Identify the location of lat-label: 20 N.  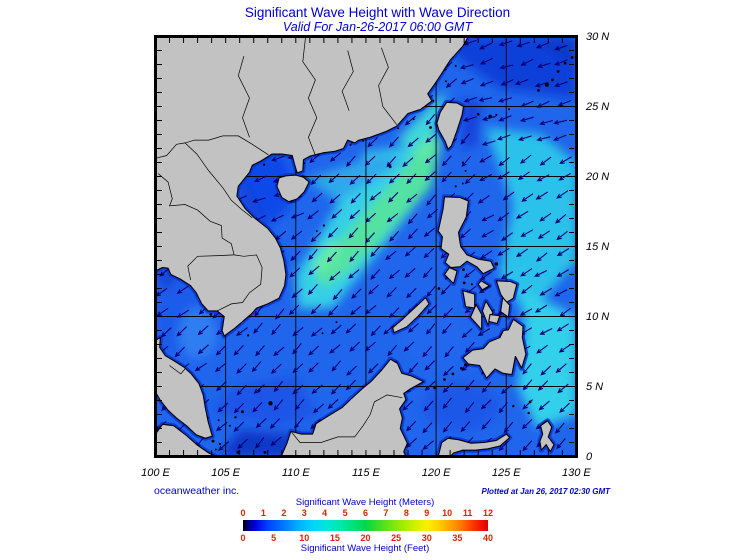
(598, 177).